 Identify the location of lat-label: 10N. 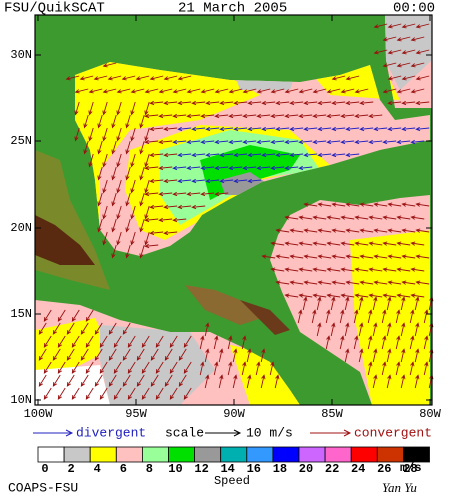
(21, 400).